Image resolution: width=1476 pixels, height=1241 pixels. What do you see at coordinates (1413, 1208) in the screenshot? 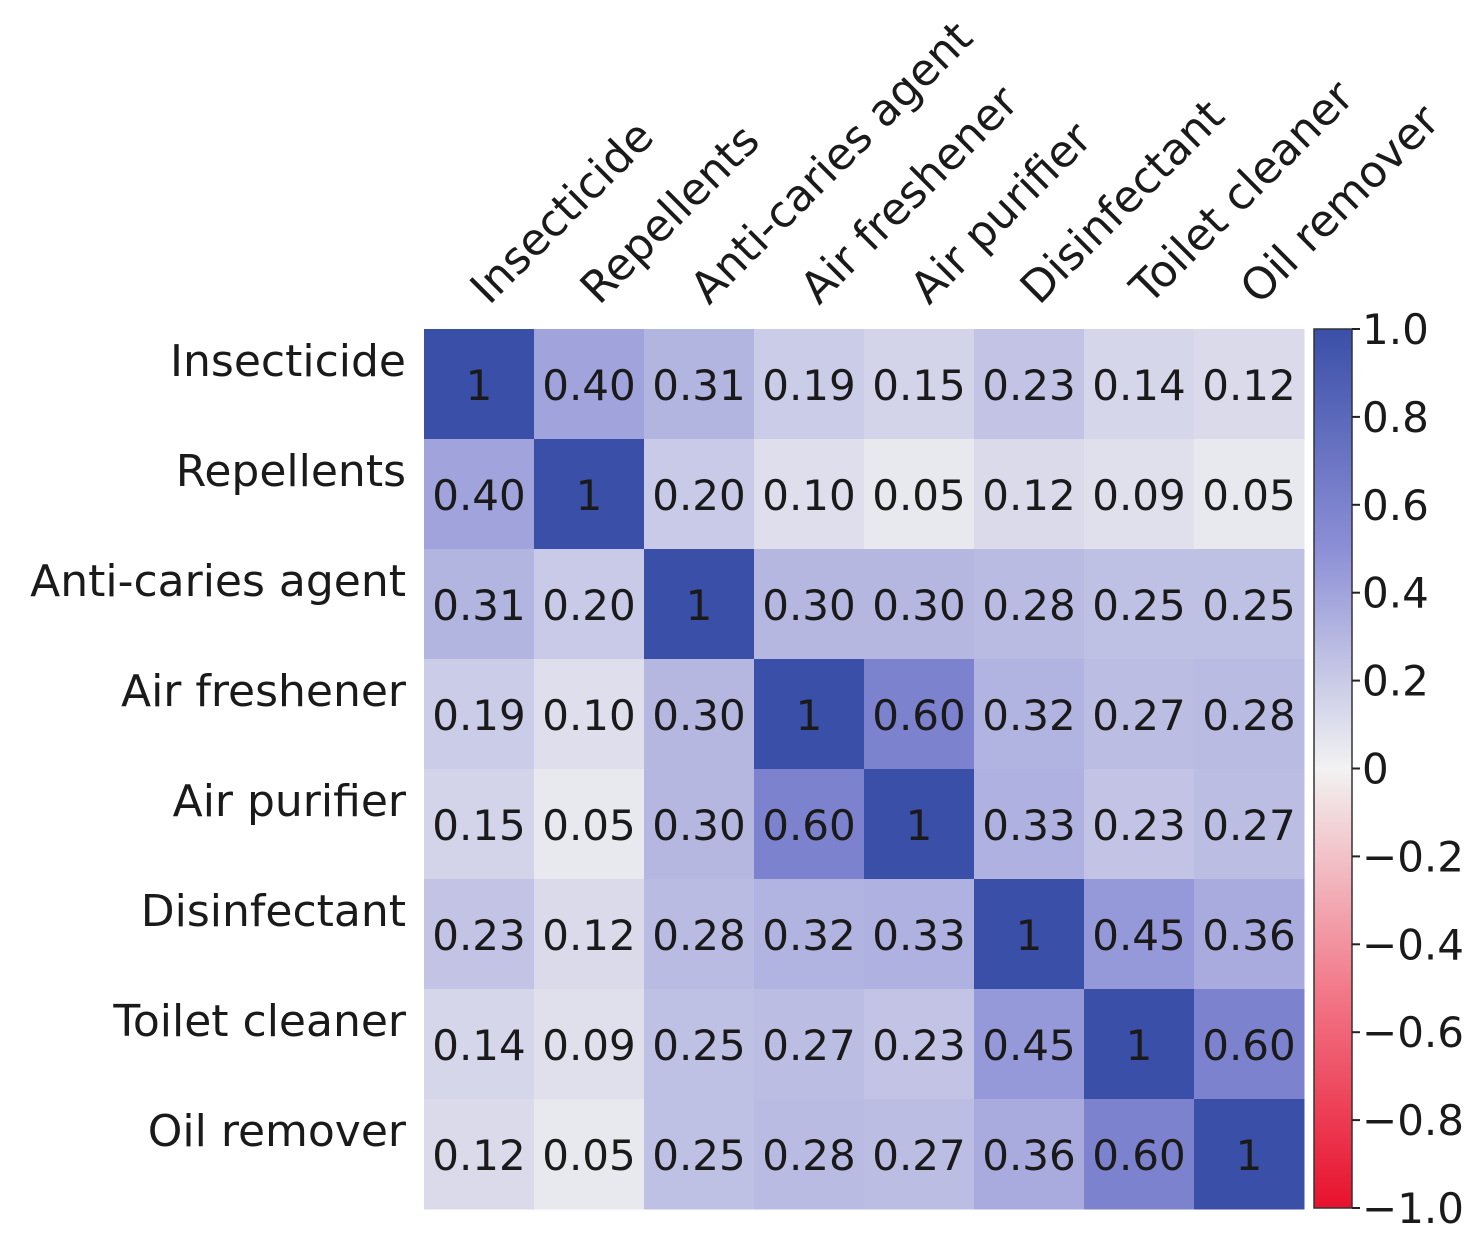
I see `colorbar-tick-label: −1.0` at bounding box center [1413, 1208].